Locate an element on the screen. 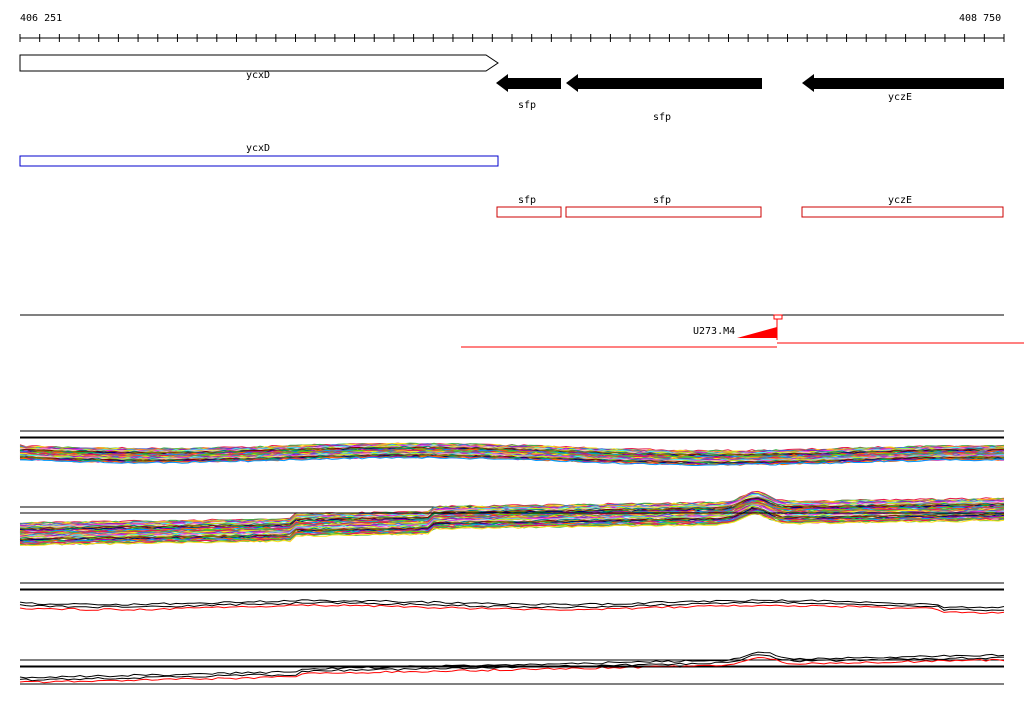 Image resolution: width=1024 pixels, height=714 pixels. gene-label-ycxD: ycxD is located at coordinates (258, 75).